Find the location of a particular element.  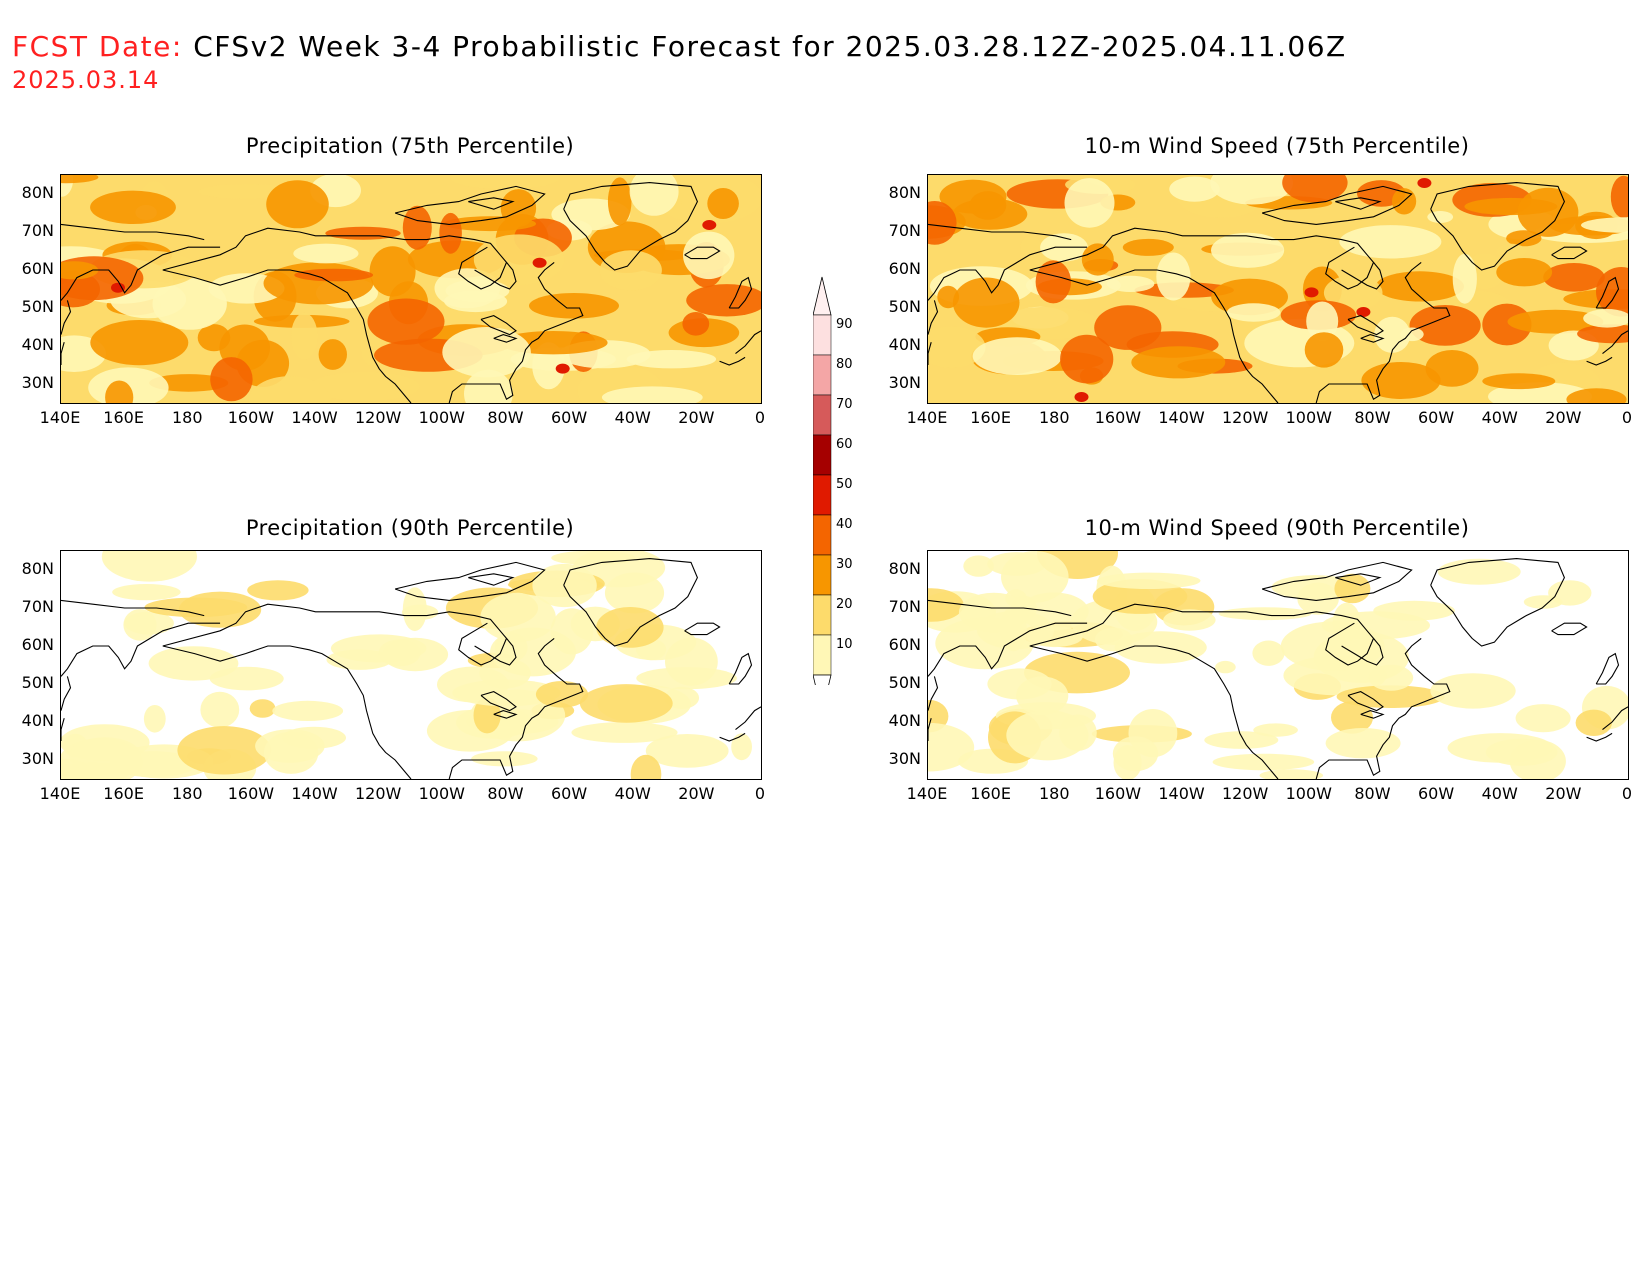

colorbar-label: 50 is located at coordinates (844, 484).